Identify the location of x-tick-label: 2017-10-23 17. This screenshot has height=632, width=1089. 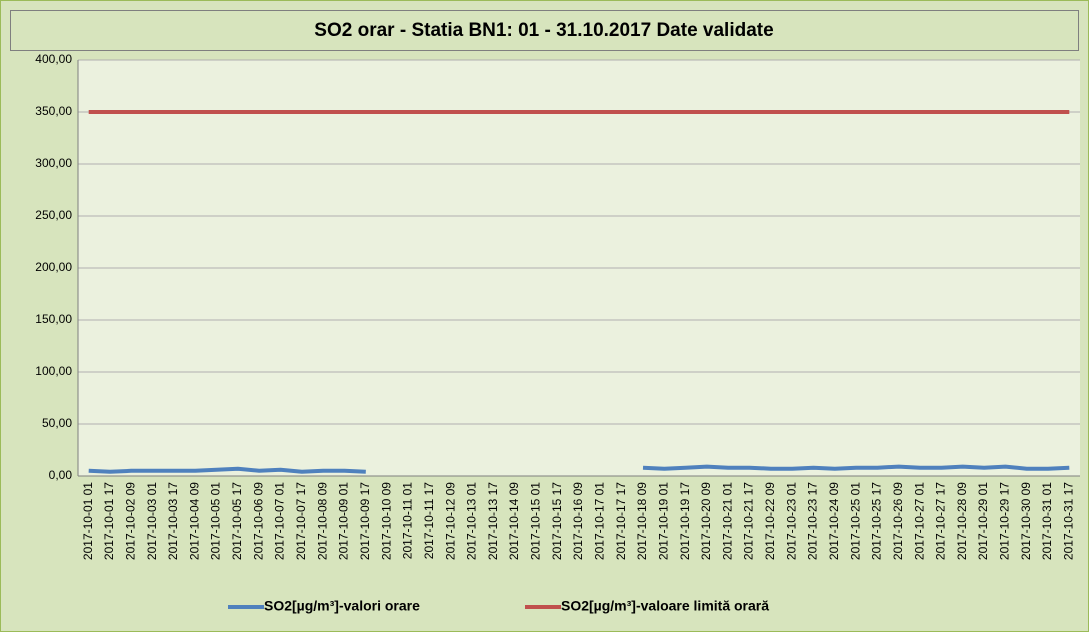
(813, 521).